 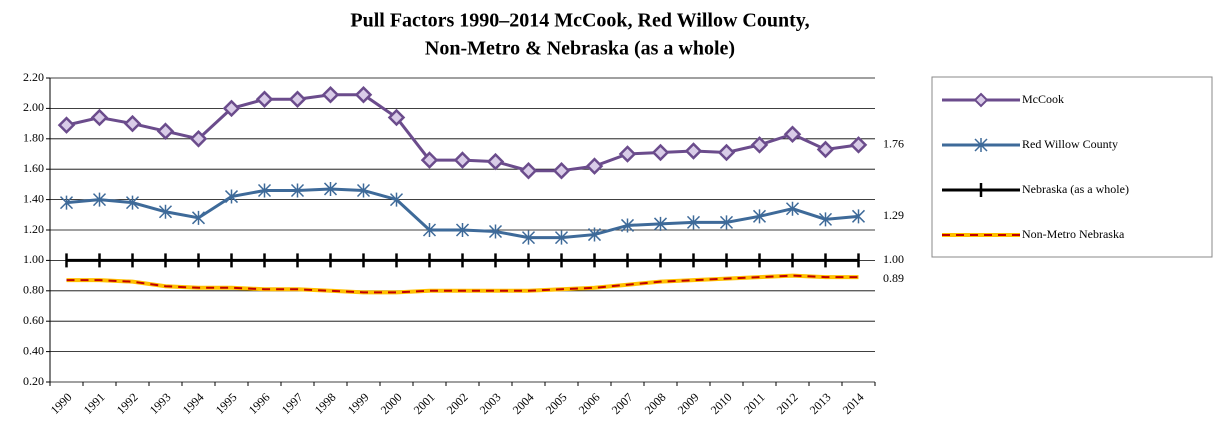 I want to click on x-tick-label: 1991, so click(x=94, y=403).